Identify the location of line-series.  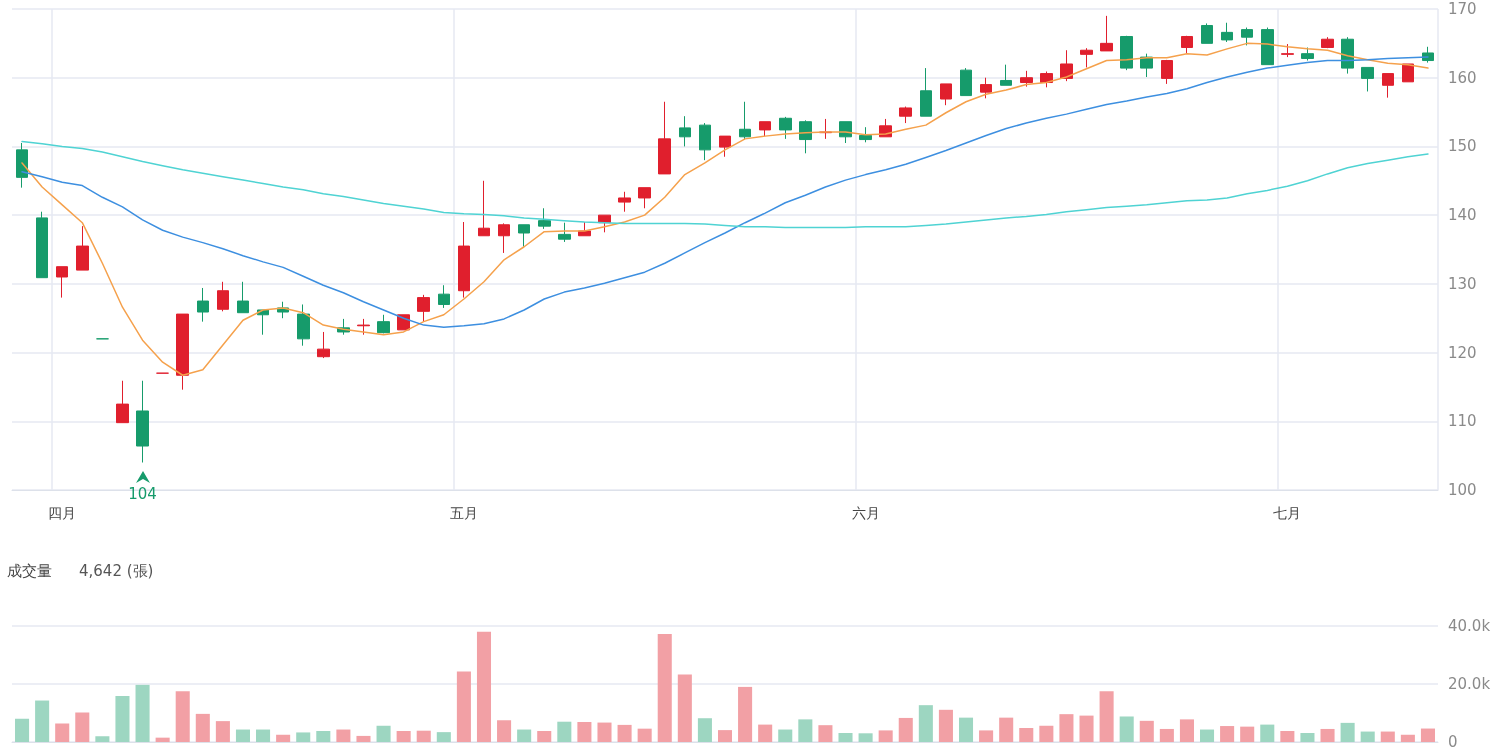
(725, 184).